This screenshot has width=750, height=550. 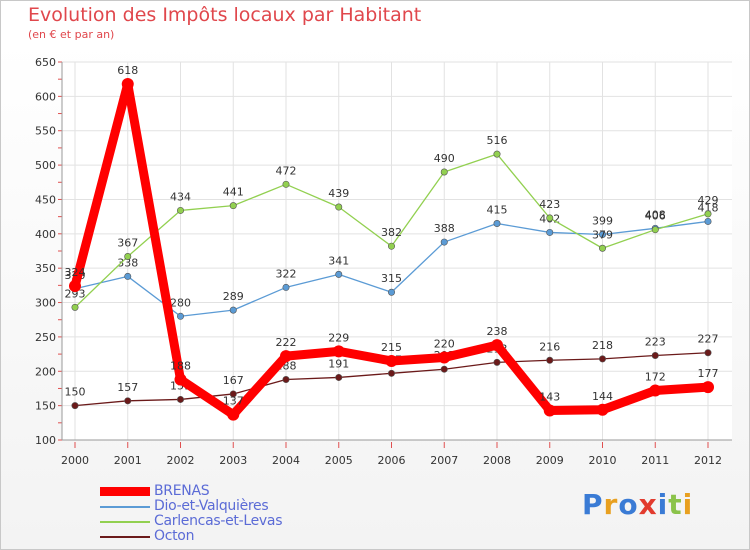 What do you see at coordinates (71, 34) in the screenshot?
I see `chart-subtitle: (en € et par an)` at bounding box center [71, 34].